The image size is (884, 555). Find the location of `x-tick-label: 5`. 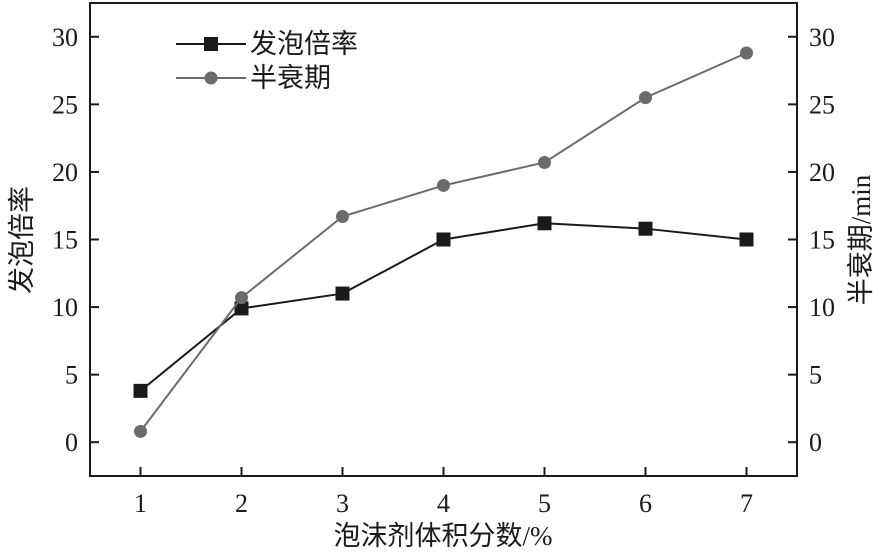

x-tick-label: 5 is located at coordinates (544, 503).